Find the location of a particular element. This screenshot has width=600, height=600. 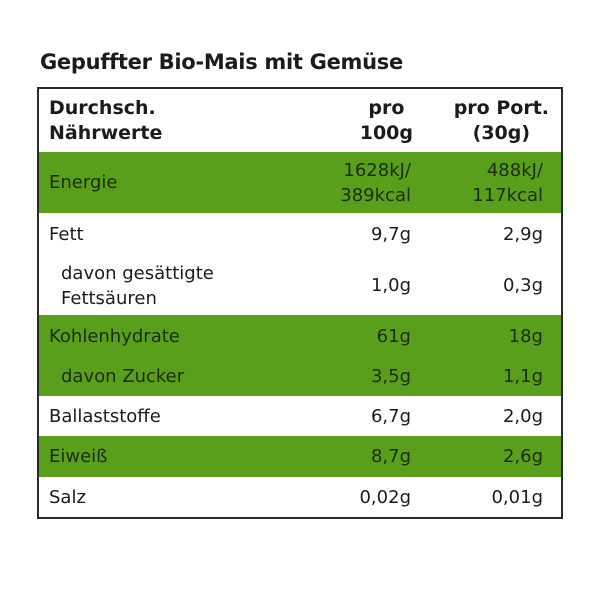

table-row-zucker: davon Zucker 3,5g 1,1g is located at coordinates (300, 376).